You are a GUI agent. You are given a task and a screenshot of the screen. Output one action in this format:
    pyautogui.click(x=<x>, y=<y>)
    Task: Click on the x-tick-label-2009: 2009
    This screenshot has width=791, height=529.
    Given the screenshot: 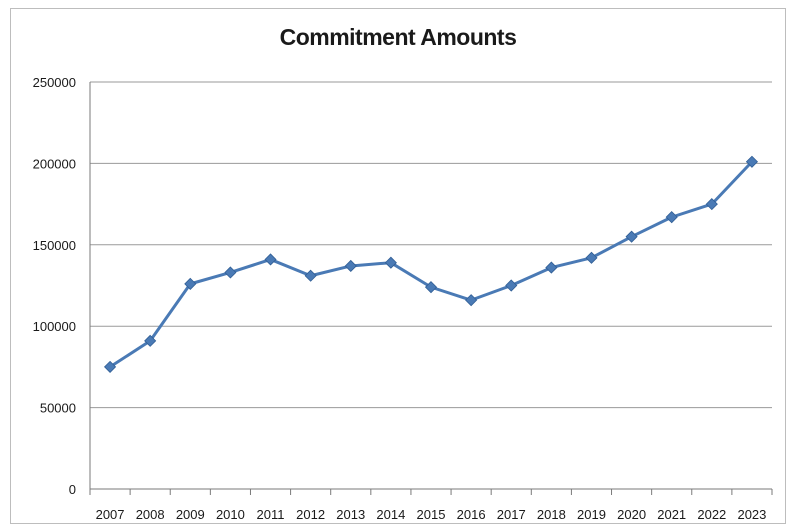 What is the action you would take?
    pyautogui.click(x=190, y=514)
    